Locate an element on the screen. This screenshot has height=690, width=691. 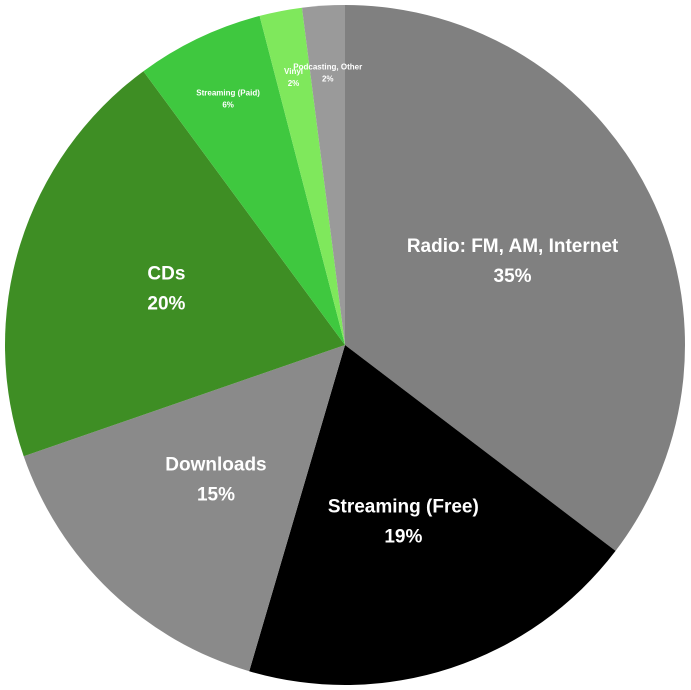
slice-label: Streaming (Free) is located at coordinates (403, 507).